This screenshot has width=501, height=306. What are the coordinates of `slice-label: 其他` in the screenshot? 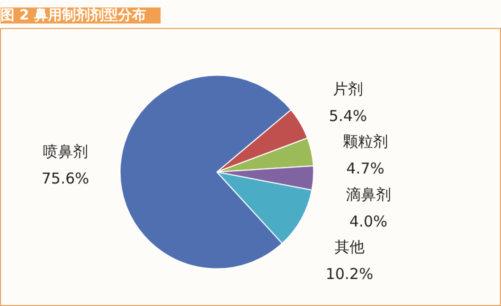 It's located at (349, 247).